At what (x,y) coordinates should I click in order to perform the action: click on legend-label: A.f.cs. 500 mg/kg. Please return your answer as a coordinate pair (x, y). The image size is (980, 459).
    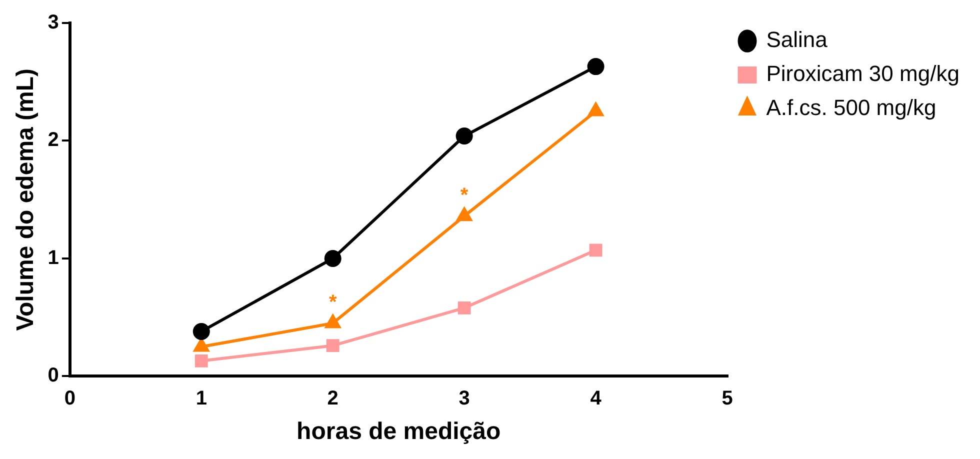
    Looking at the image, I should click on (851, 107).